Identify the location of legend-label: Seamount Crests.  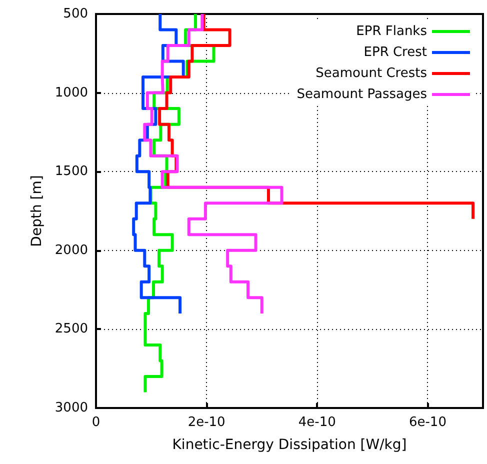
(372, 73).